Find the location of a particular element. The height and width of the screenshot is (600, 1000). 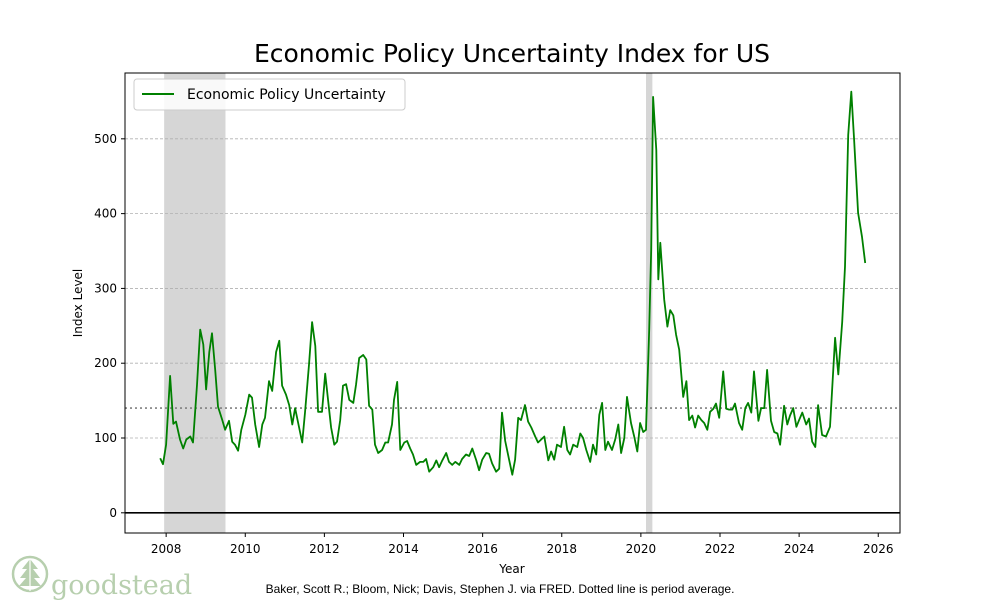

x-tick-label: 2024 is located at coordinates (799, 549).